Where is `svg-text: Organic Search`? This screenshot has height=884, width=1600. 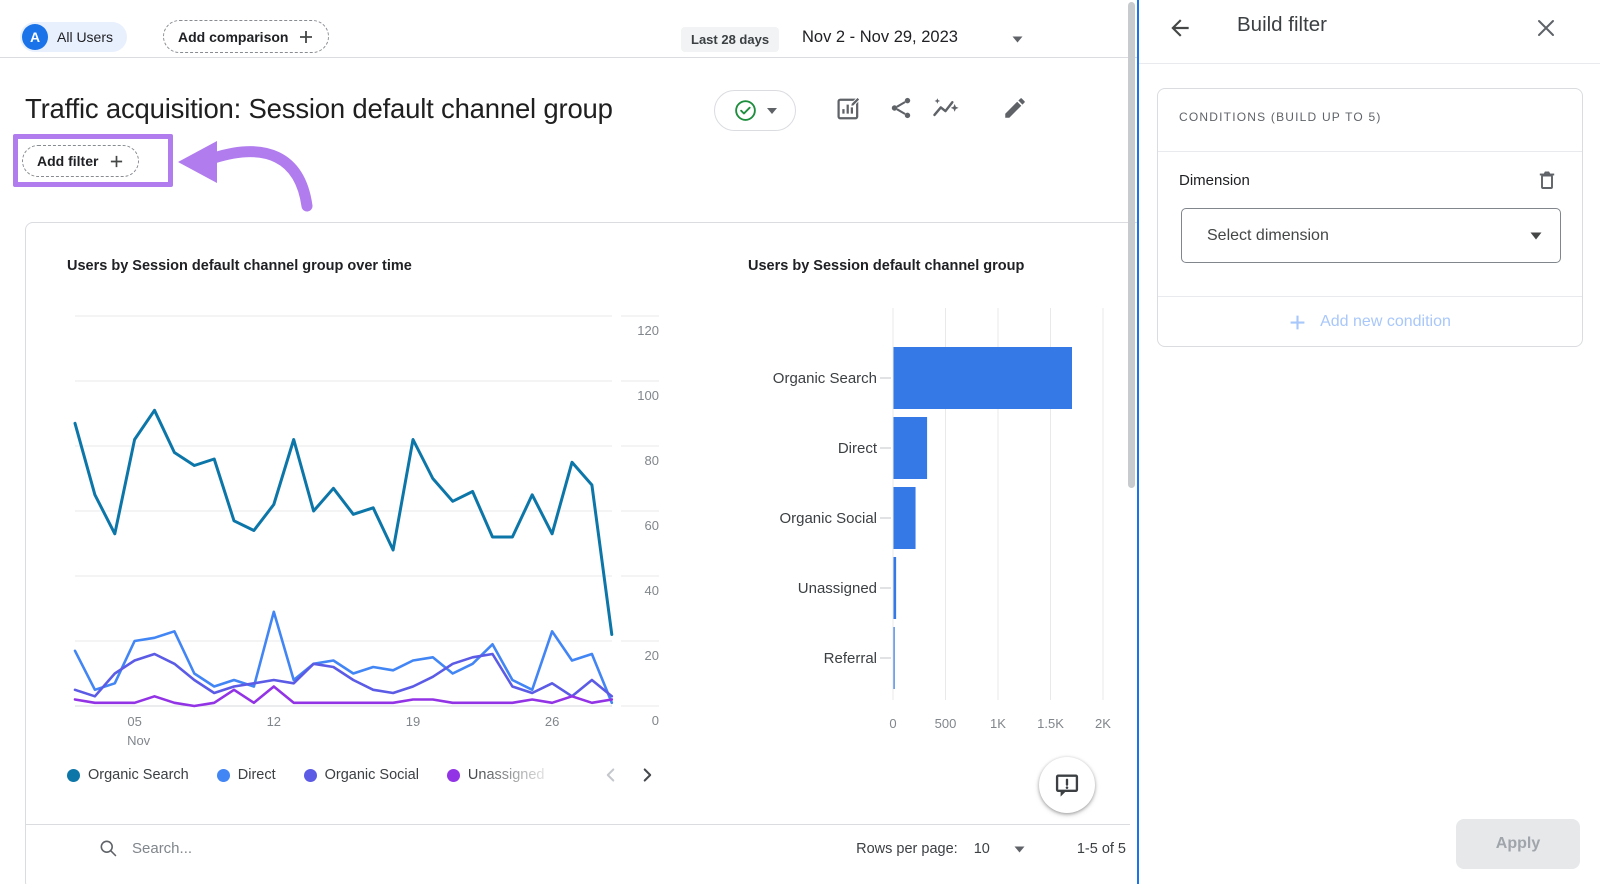
svg-text: Organic Search is located at coordinates (825, 378).